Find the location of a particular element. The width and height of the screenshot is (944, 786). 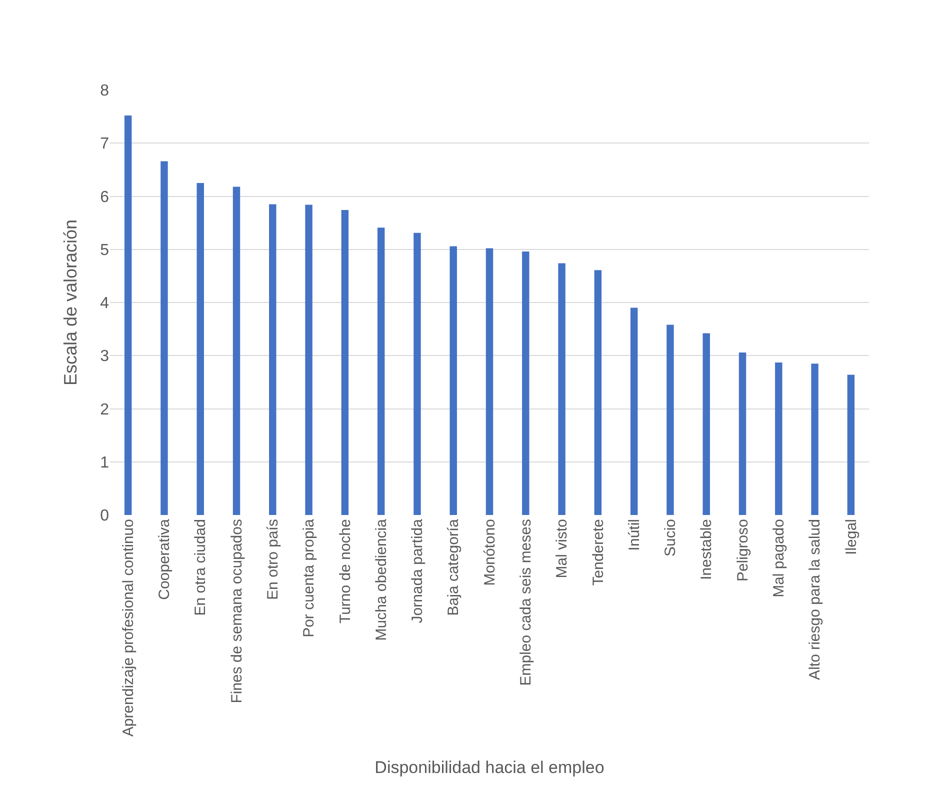

x-axis-title: Disponibilidad hacia el empleo is located at coordinates (489, 768).